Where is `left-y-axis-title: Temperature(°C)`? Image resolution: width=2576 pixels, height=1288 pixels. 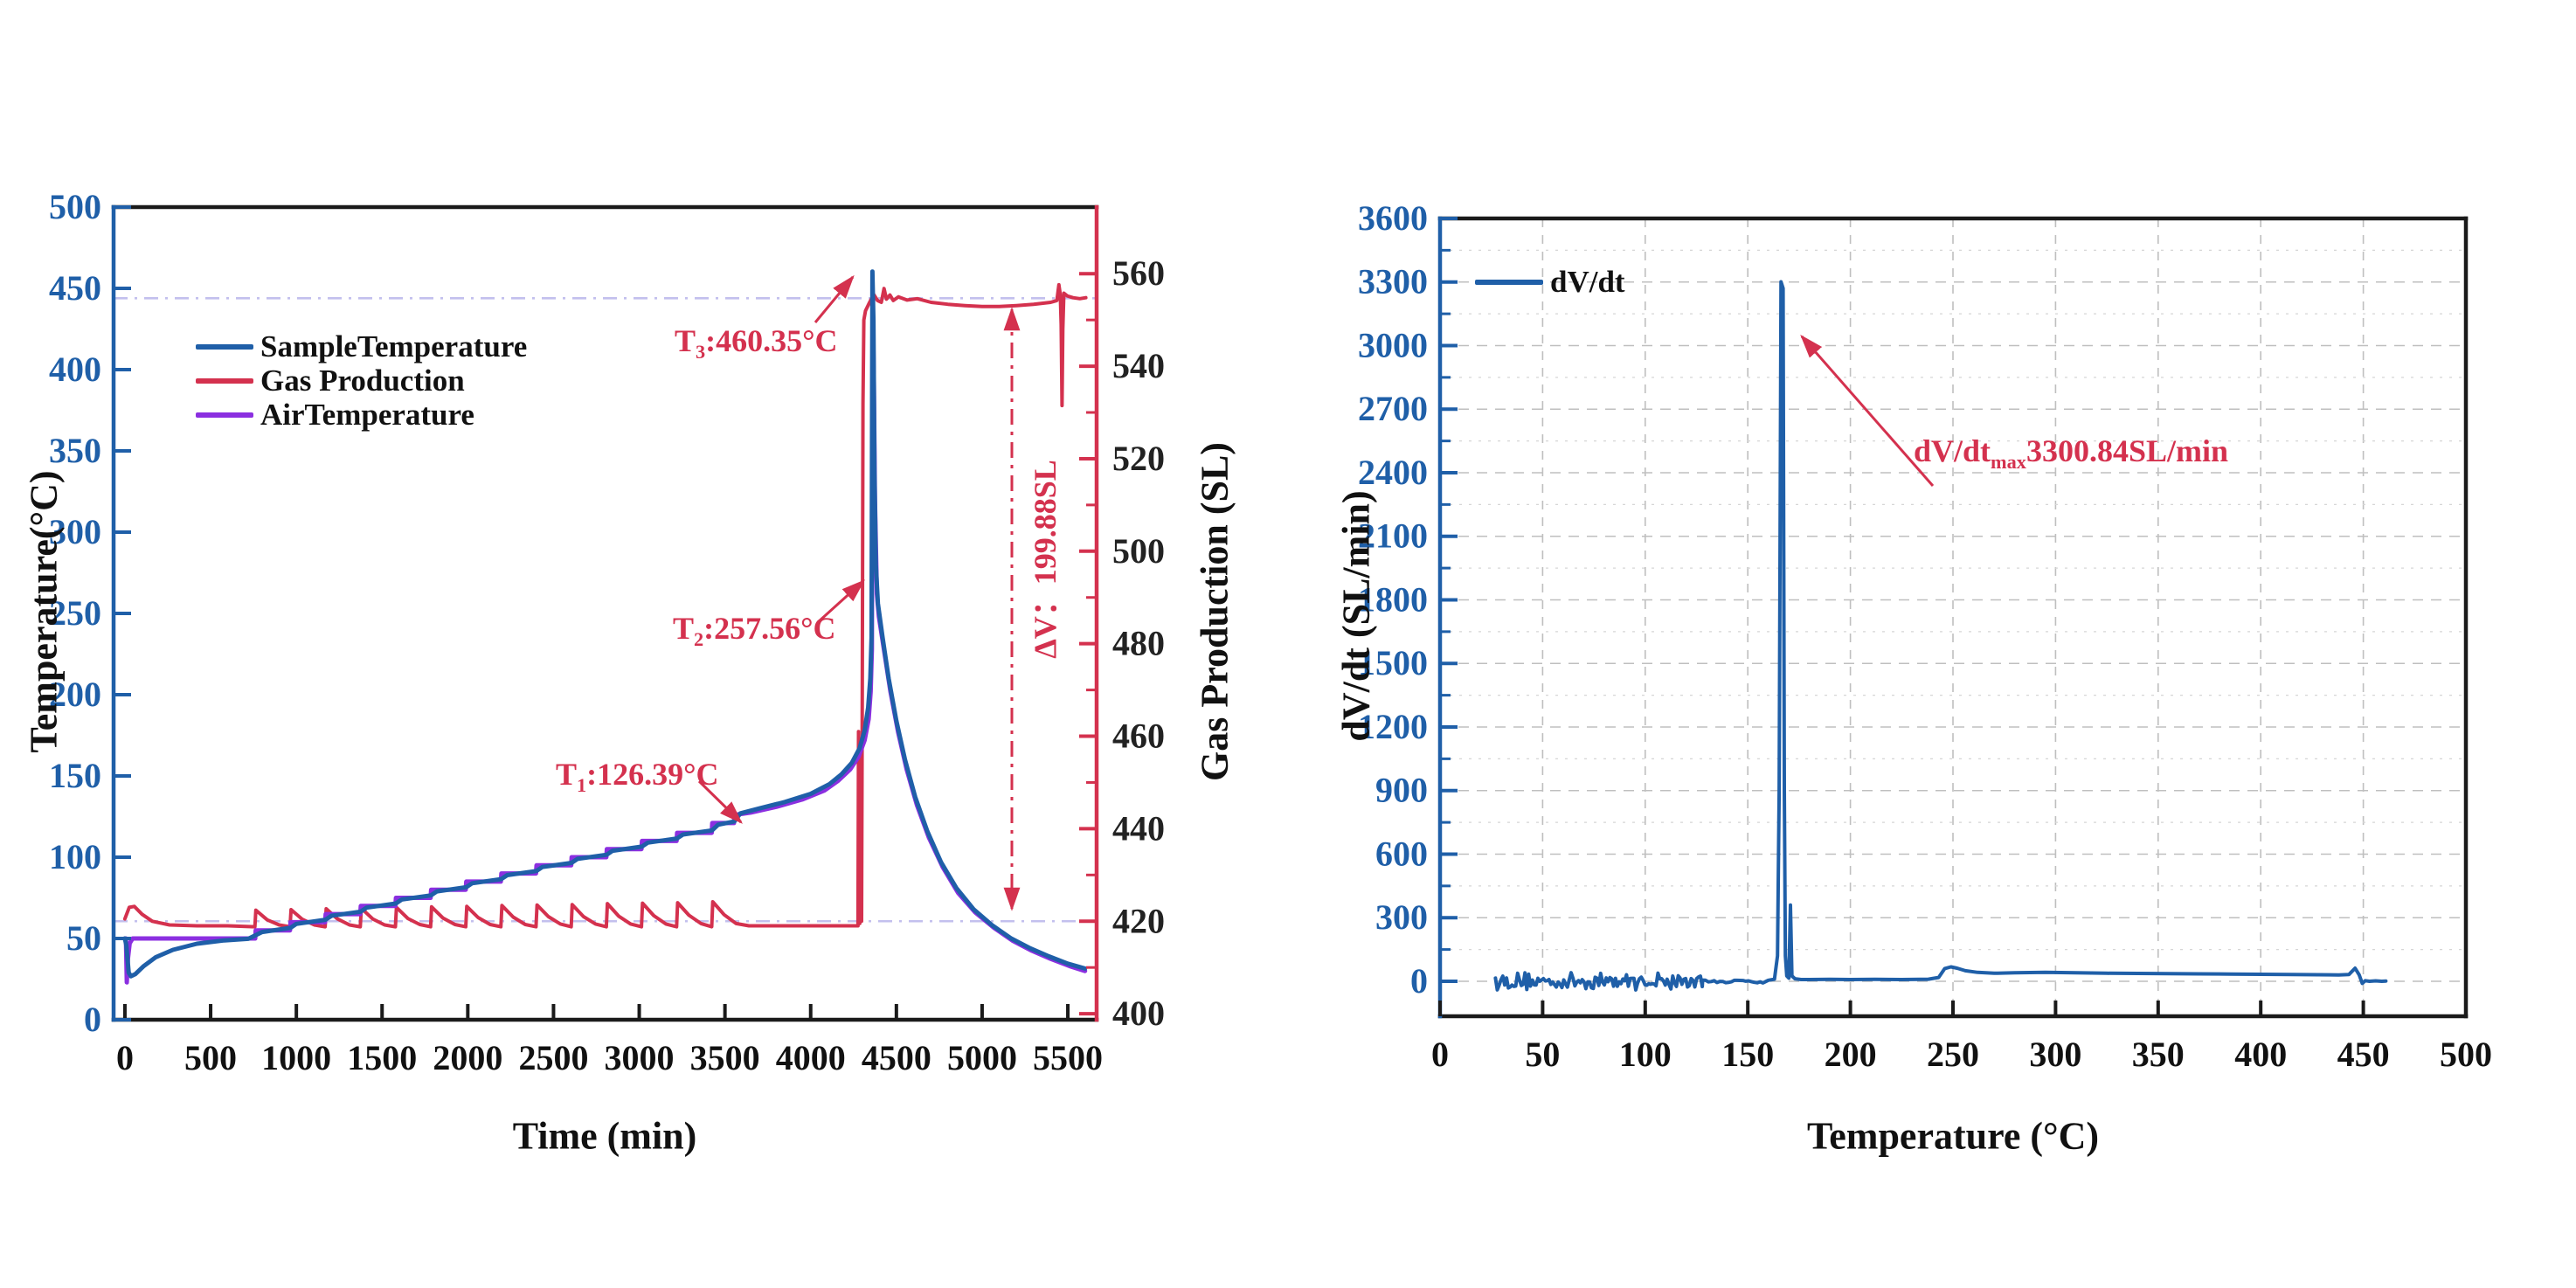 left-y-axis-title: Temperature(°C) is located at coordinates (44, 611).